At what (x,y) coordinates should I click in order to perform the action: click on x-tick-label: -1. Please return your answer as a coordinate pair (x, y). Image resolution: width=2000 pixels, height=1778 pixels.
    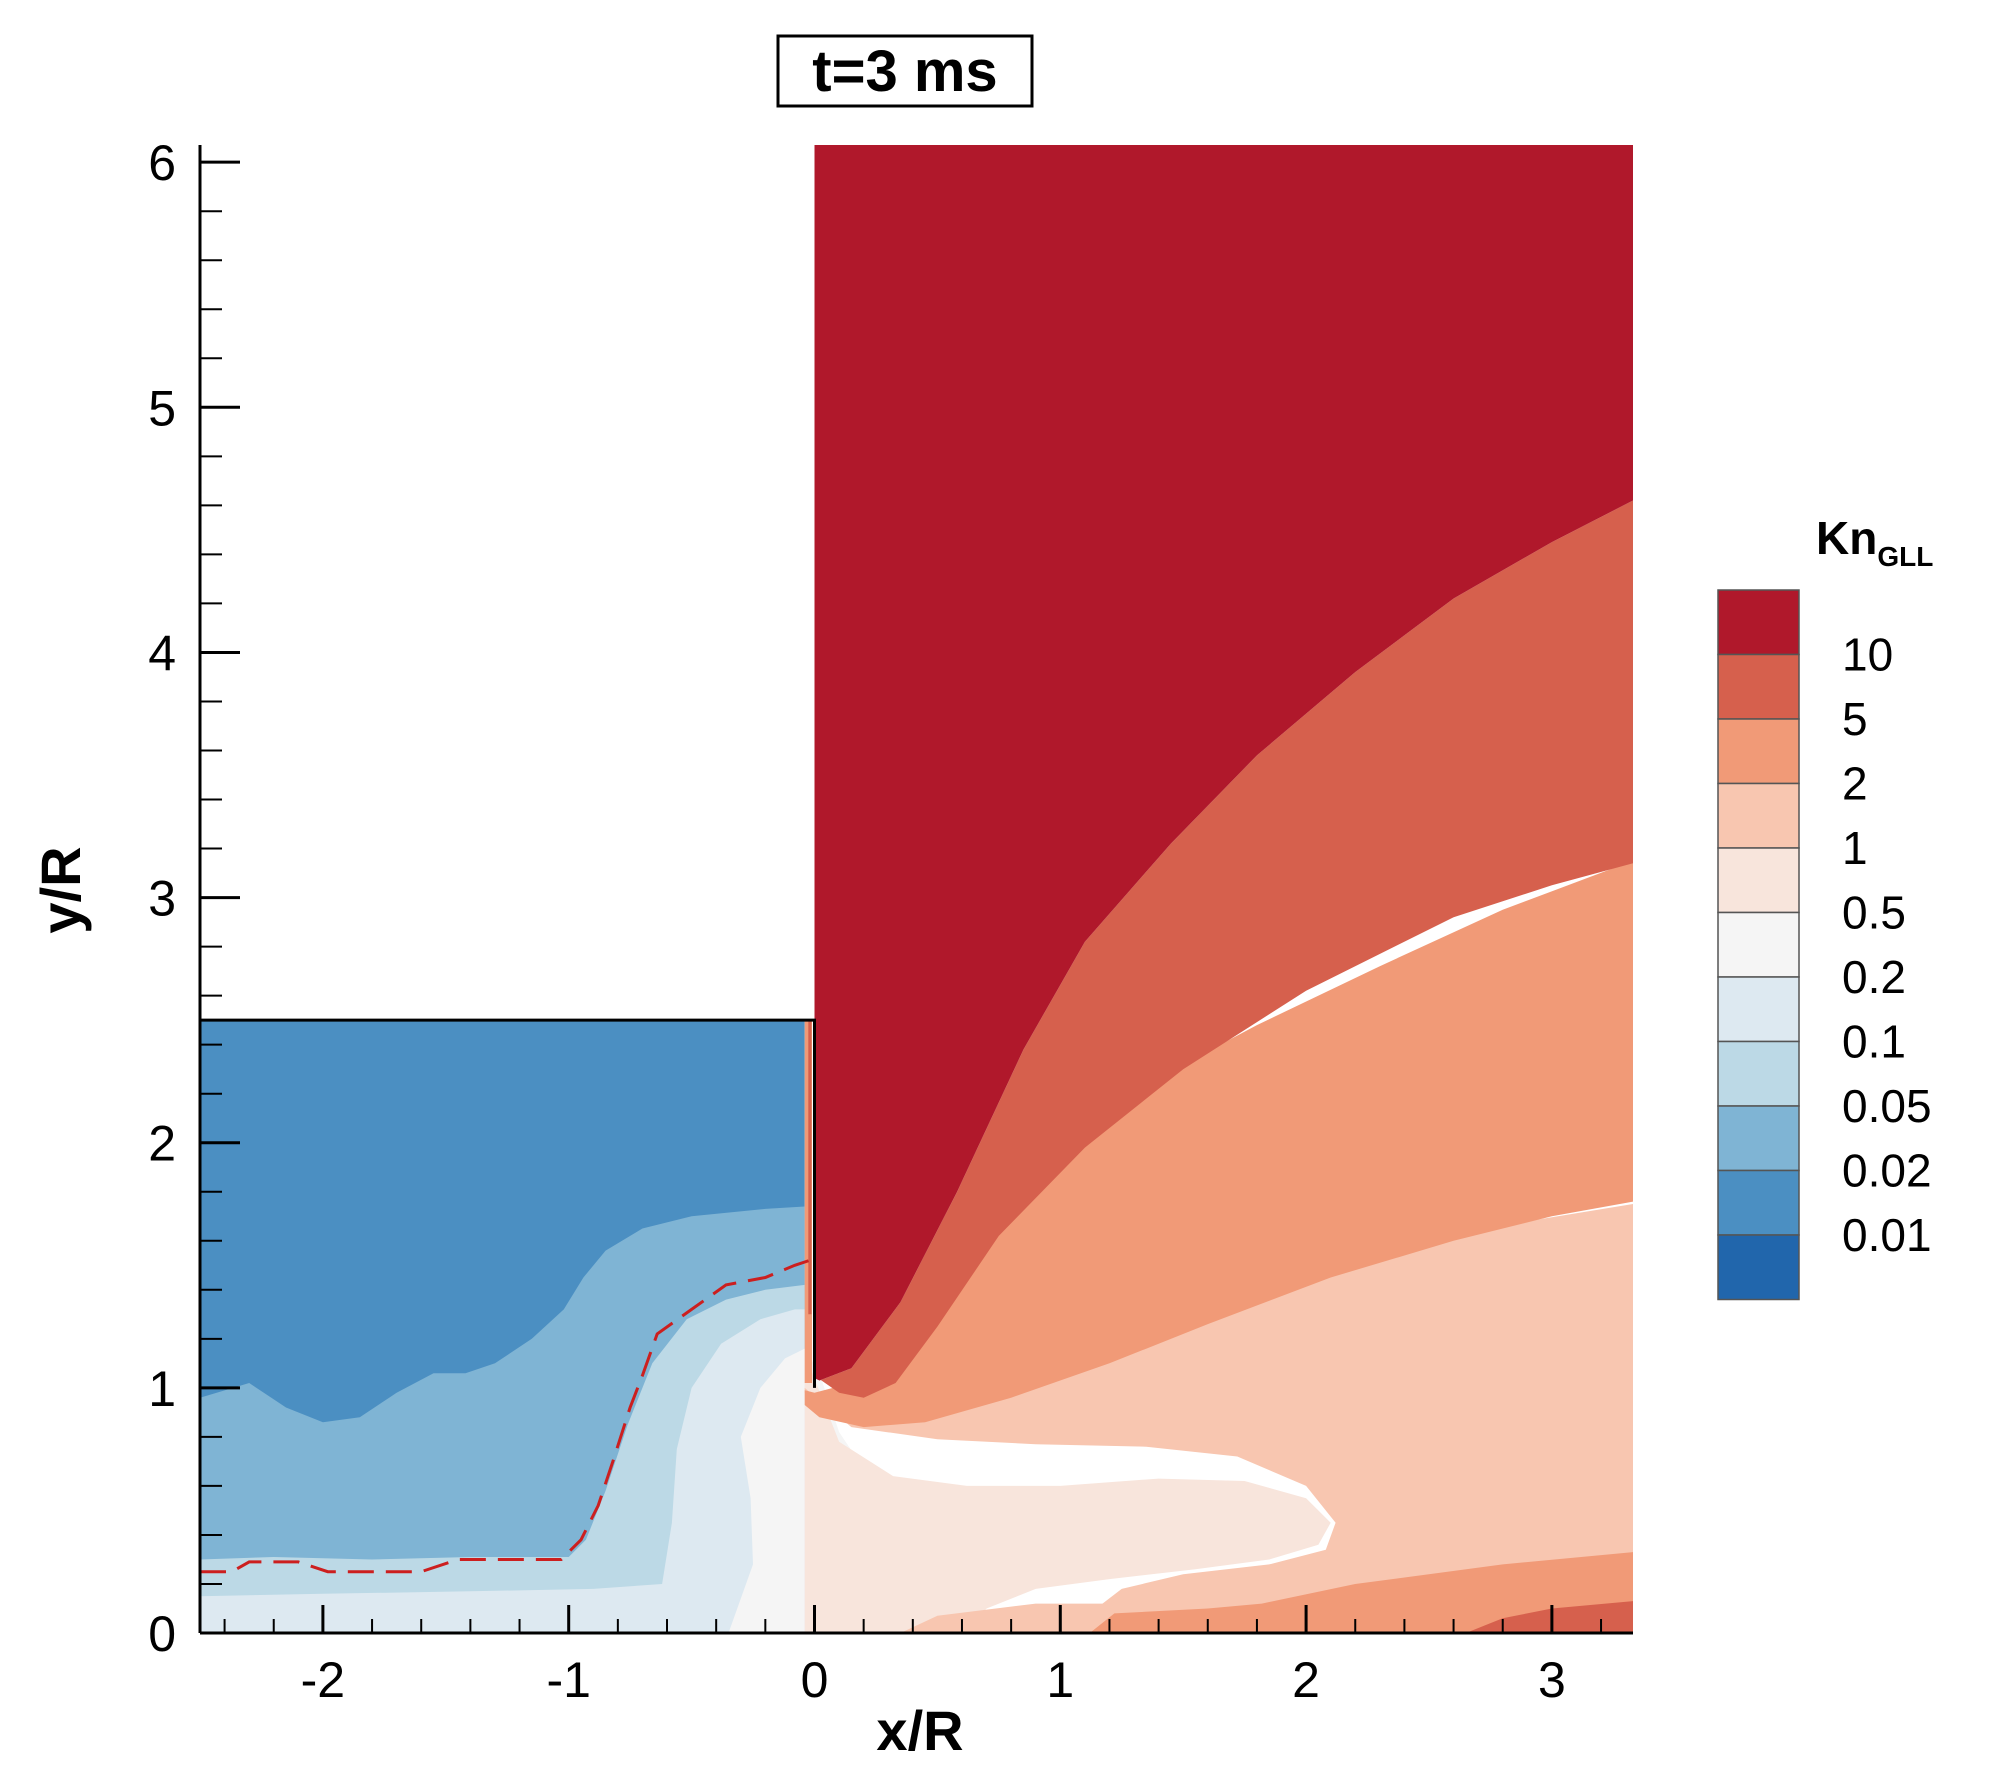
    Looking at the image, I should click on (568, 1680).